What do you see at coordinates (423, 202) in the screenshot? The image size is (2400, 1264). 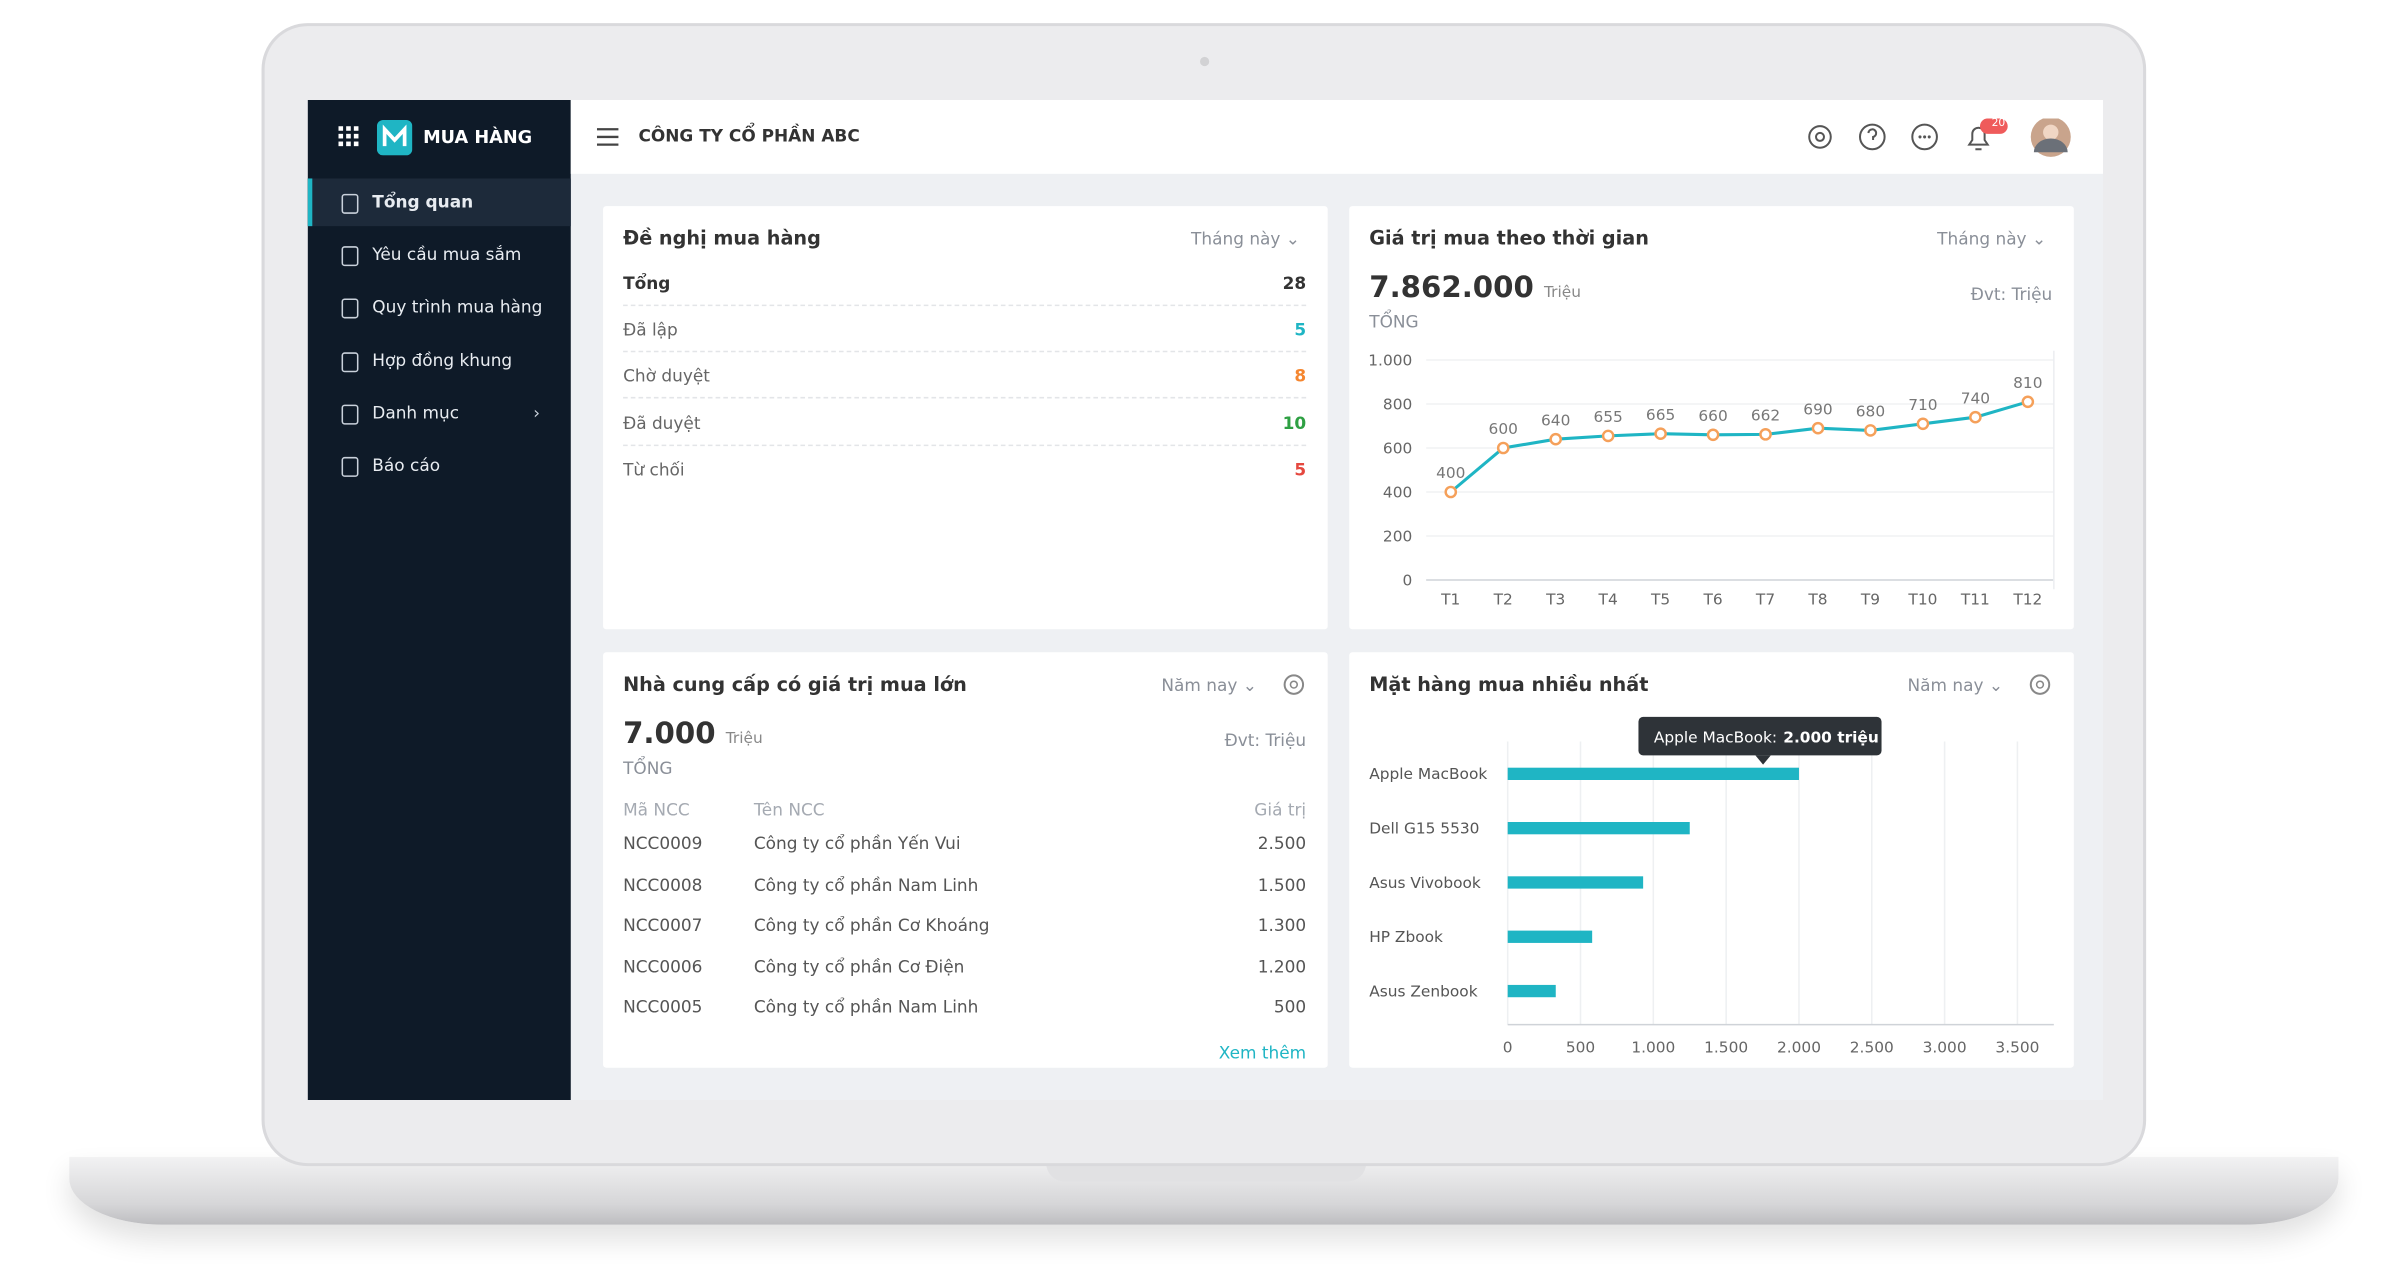 I see `menu-label: Tổng quan` at bounding box center [423, 202].